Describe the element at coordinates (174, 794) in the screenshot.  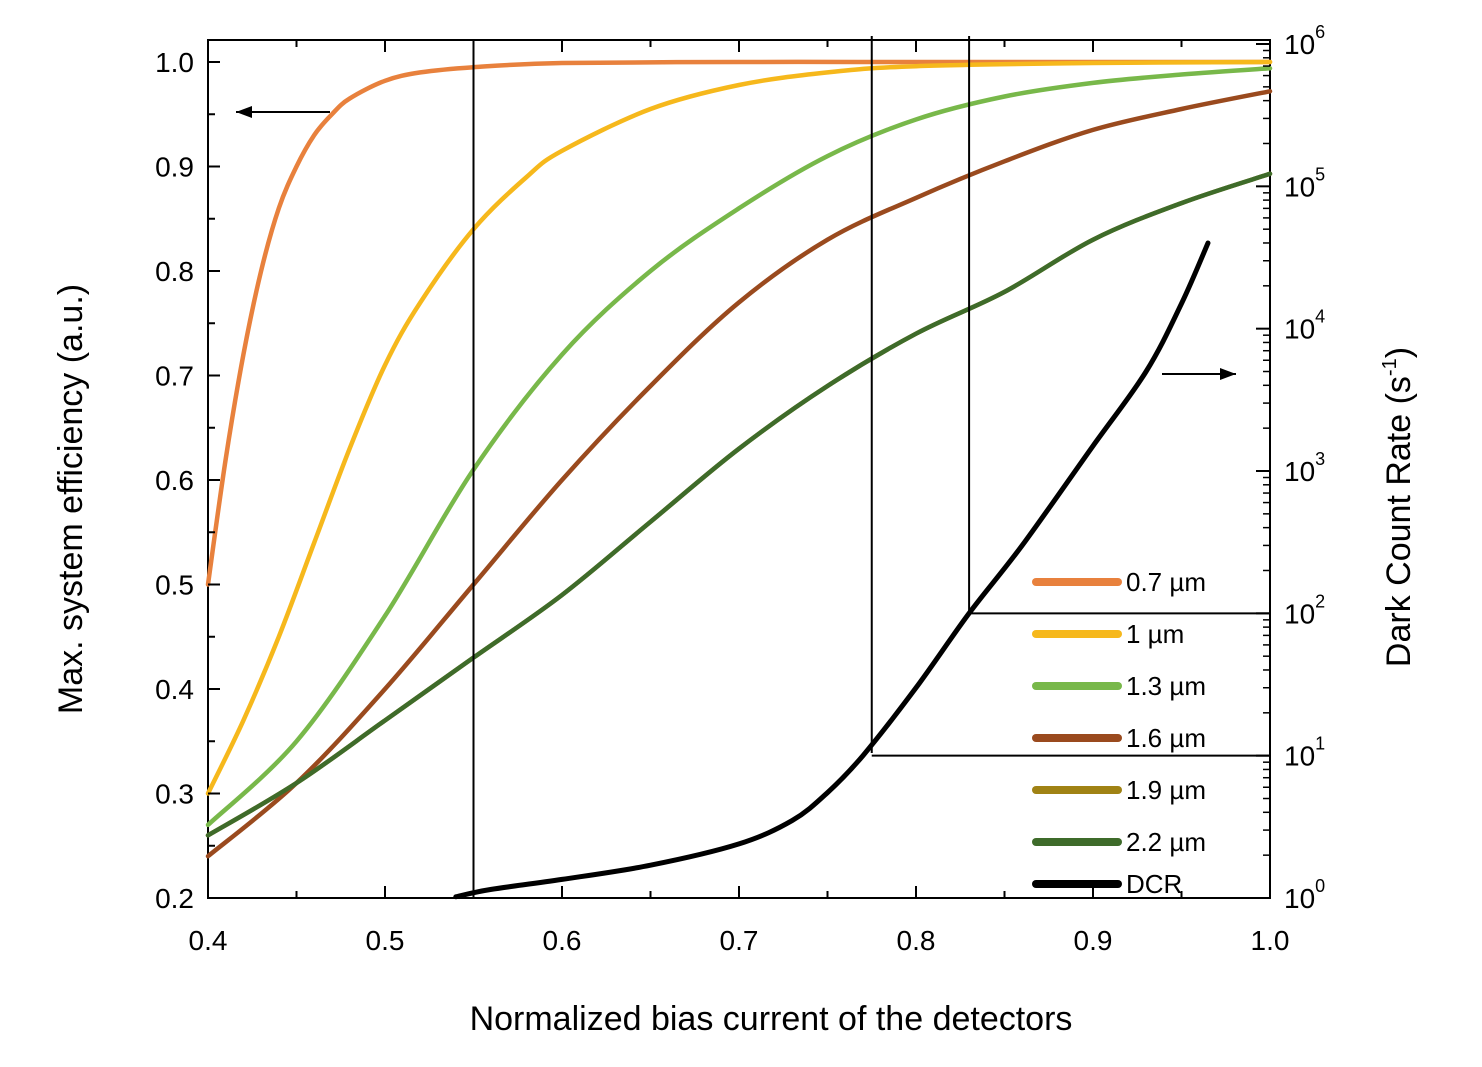
I see `y-left-tick-label-1: 0.3` at that location.